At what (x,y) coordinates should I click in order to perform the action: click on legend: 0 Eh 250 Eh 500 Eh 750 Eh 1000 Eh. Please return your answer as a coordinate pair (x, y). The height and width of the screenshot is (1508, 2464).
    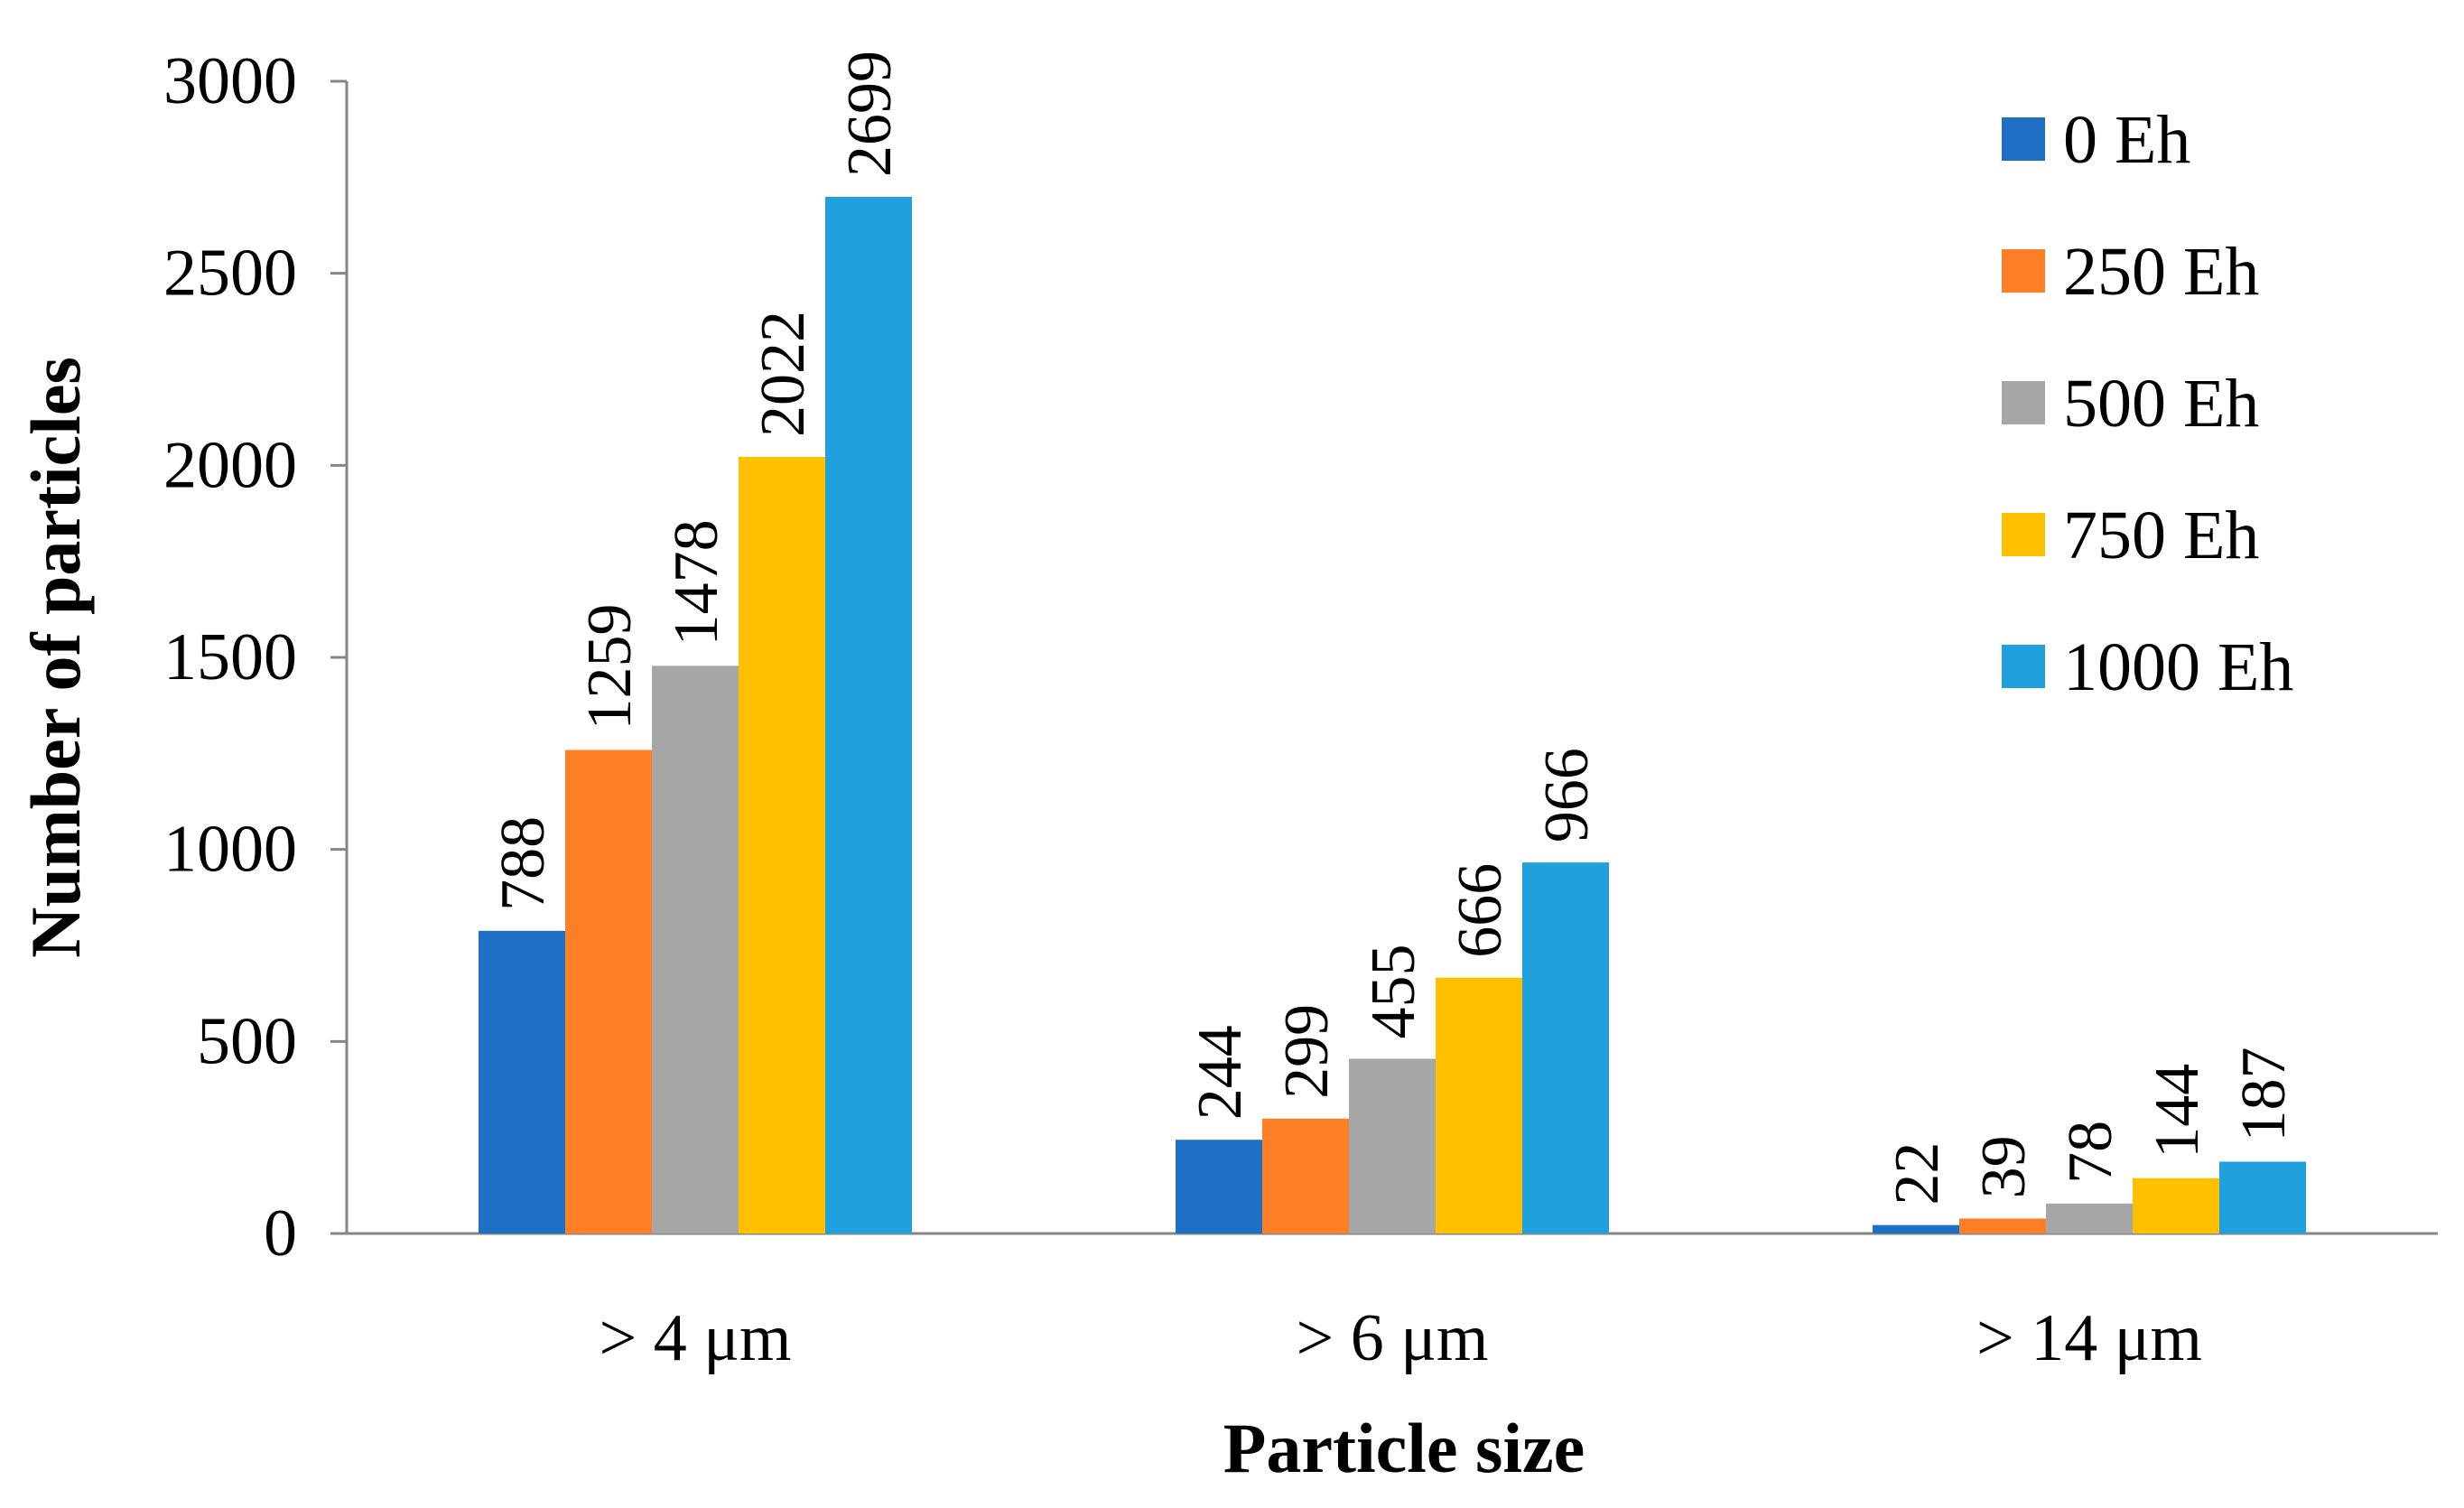
    Looking at the image, I should click on (2147, 403).